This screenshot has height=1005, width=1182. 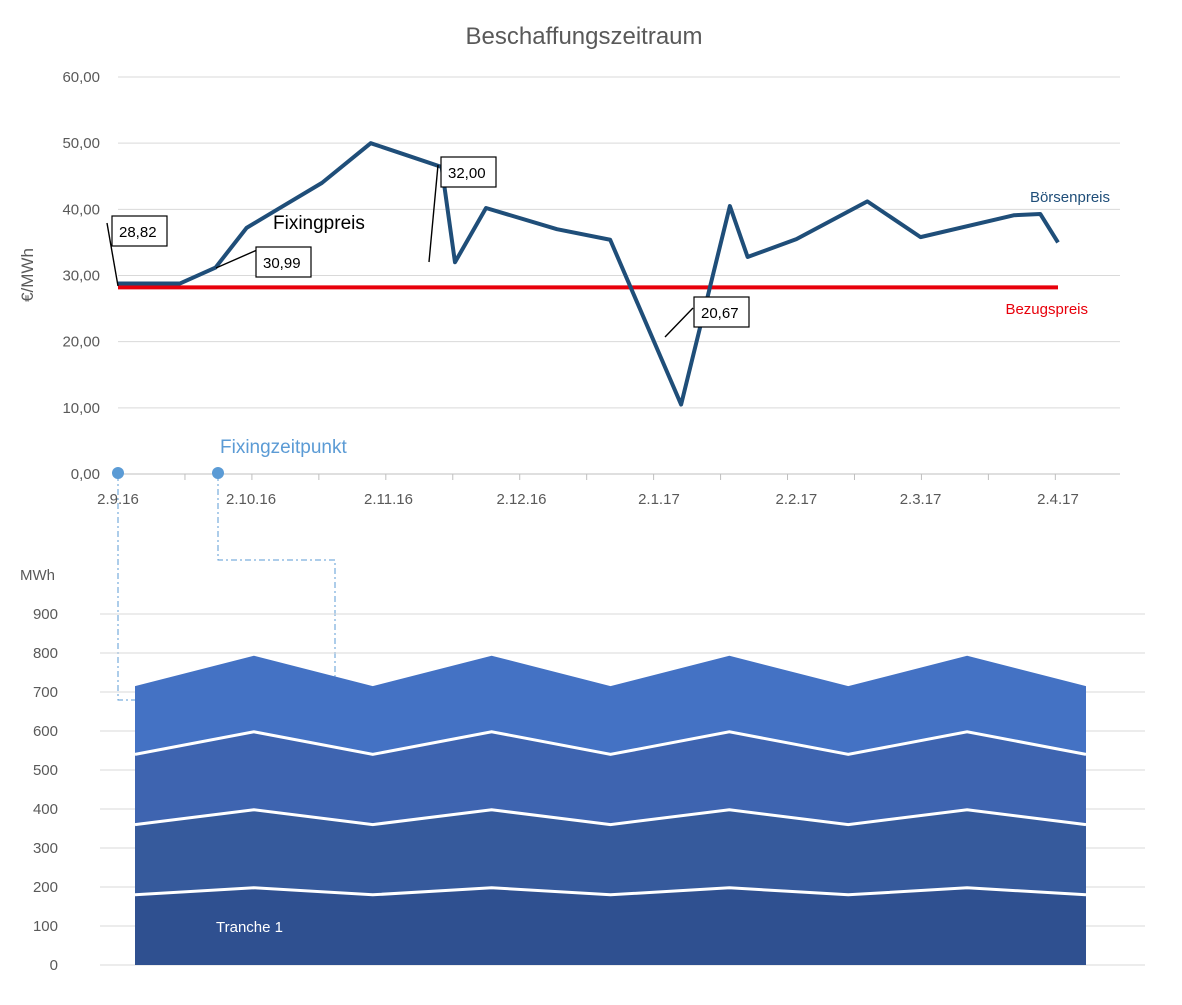 I want to click on callout-value: 20,67, so click(x=720, y=313).